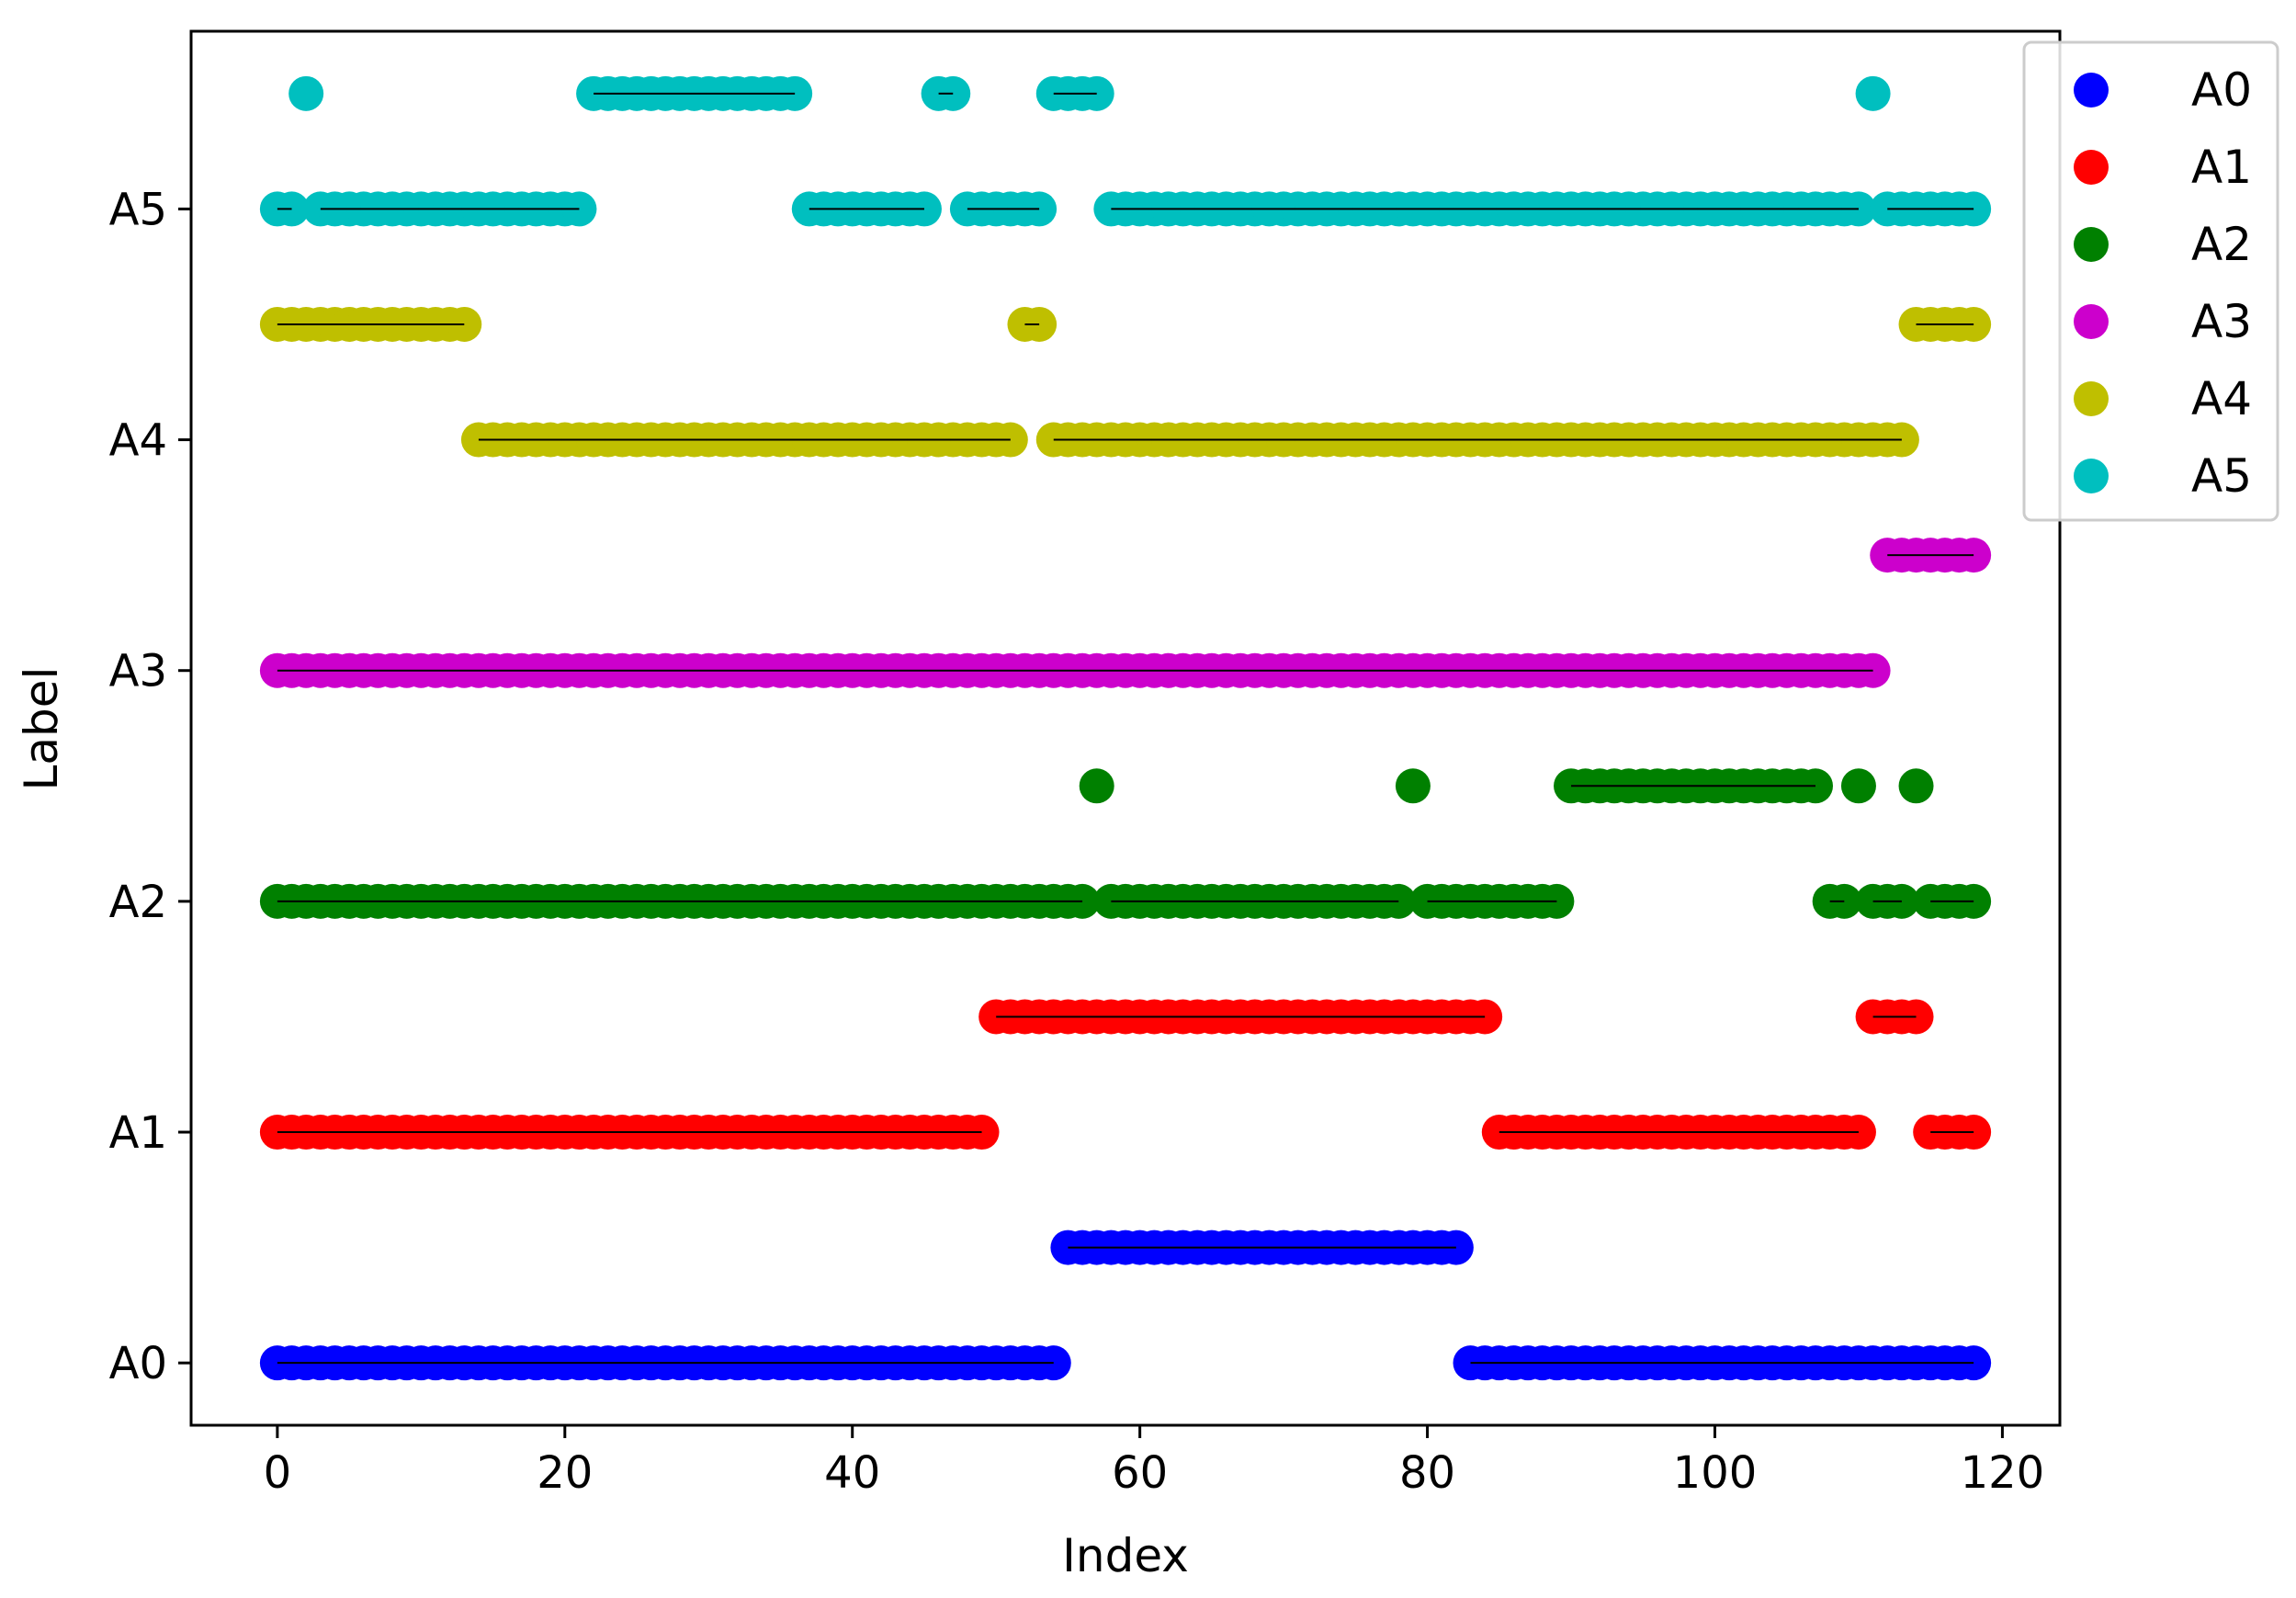 Image resolution: width=2296 pixels, height=1598 pixels. Describe the element at coordinates (138, 209) in the screenshot. I see `y-tick-label-a5: A5` at that location.